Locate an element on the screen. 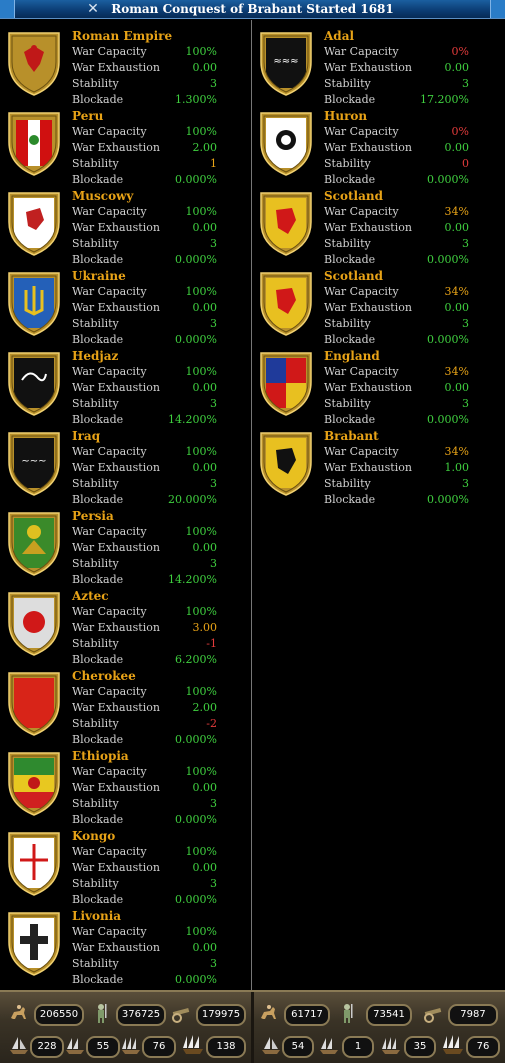 The image size is (505, 1063). country-name: Adal is located at coordinates (339, 36).